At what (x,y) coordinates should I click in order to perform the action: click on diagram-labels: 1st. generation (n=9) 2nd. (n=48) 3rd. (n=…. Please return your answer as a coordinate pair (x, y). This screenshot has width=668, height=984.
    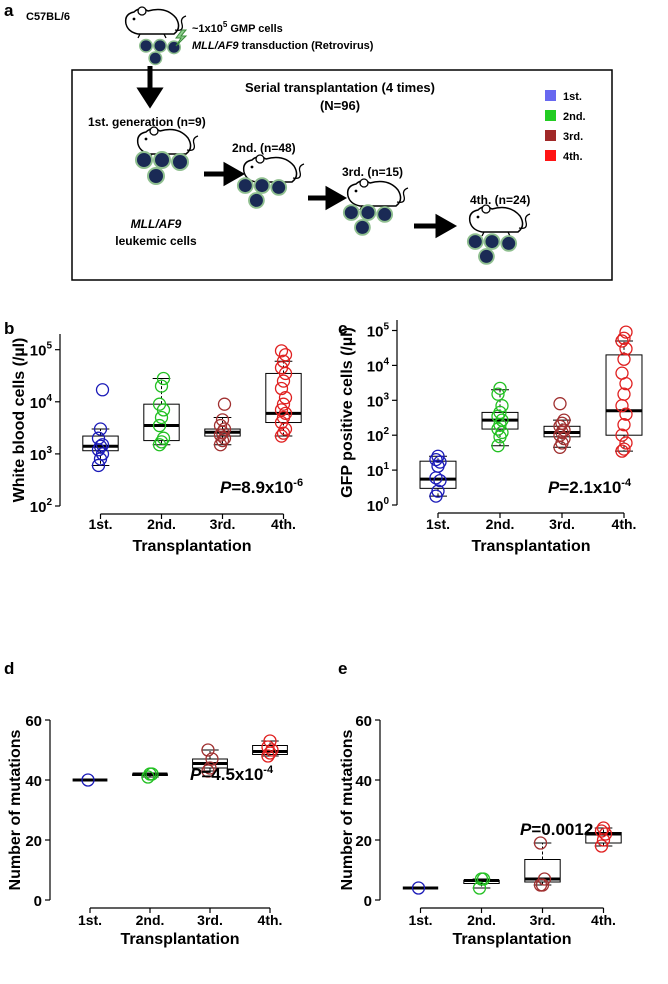
    Looking at the image, I should click on (337, 148).